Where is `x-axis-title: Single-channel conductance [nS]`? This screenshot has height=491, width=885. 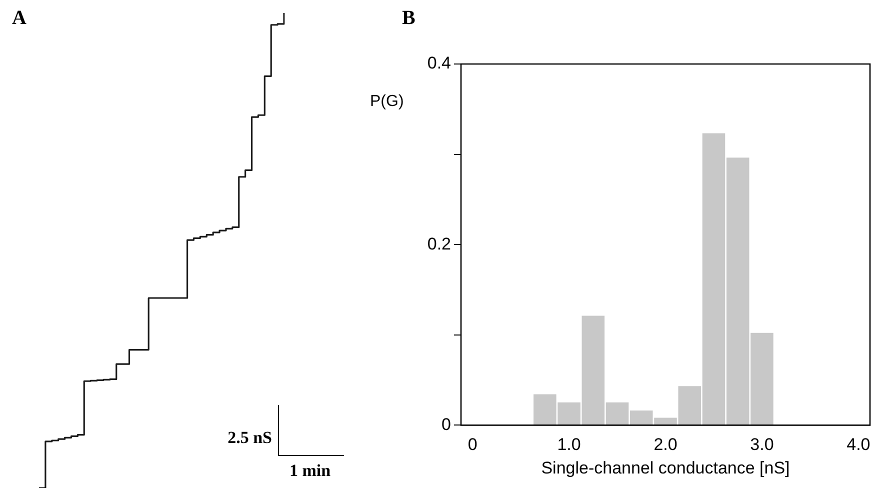
x-axis-title: Single-channel conductance [nS] is located at coordinates (665, 468).